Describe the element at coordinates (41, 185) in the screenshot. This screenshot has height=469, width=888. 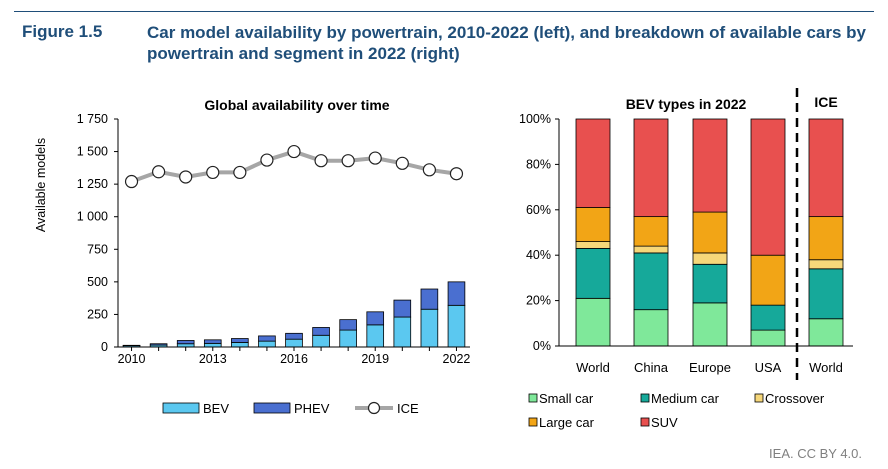
I see `left-y-axis-label: Available models` at that location.